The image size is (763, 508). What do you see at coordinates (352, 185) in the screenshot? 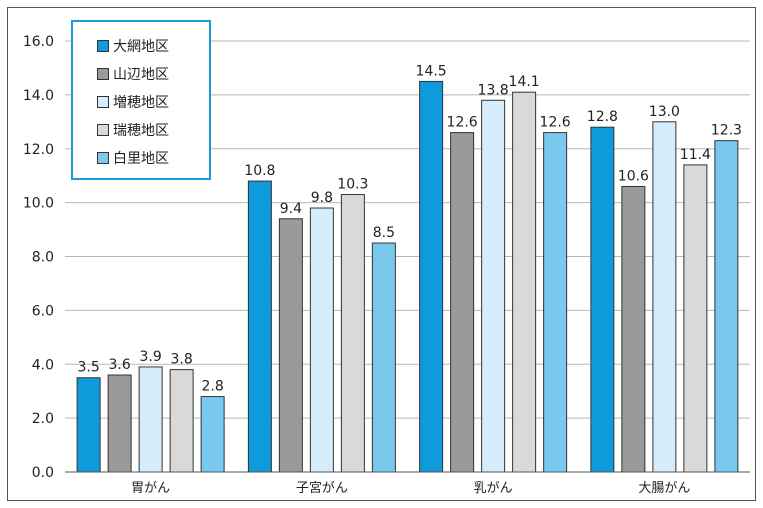
I see `data-label: 10.3` at bounding box center [352, 185].